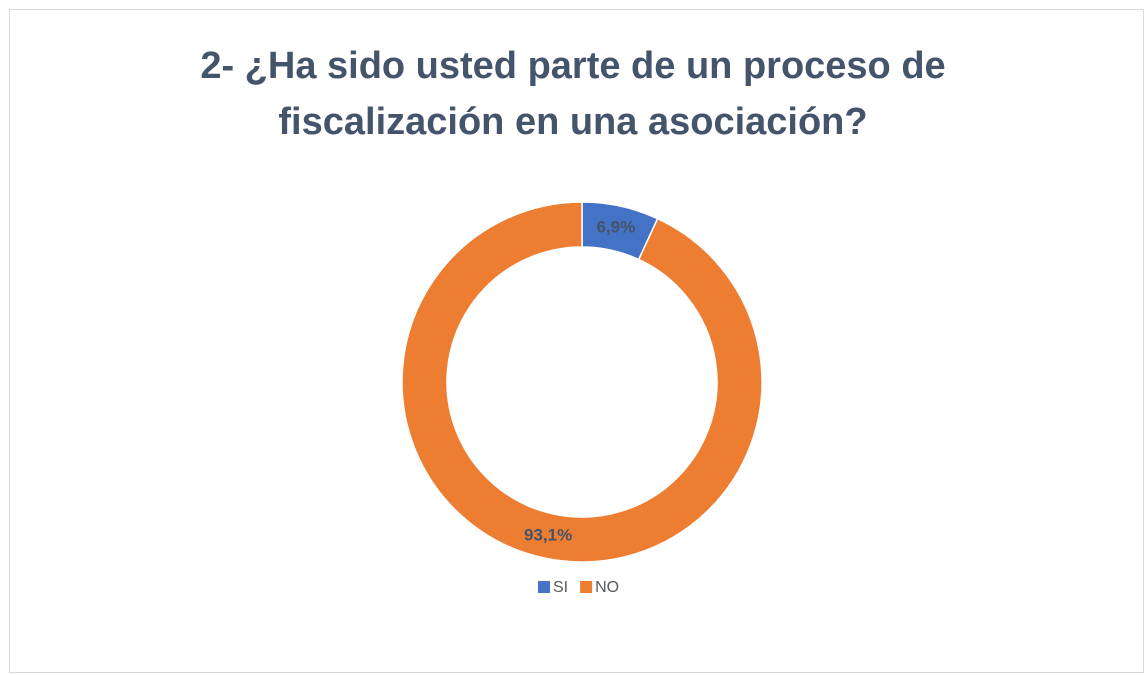 The image size is (1146, 675). What do you see at coordinates (560, 587) in the screenshot?
I see `legend-label: SI` at bounding box center [560, 587].